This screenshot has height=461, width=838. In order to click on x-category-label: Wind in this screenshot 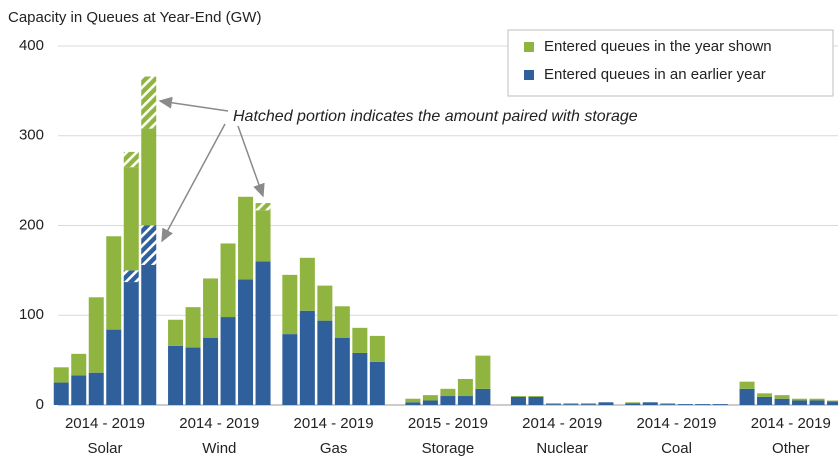, I will do `click(219, 448)`.